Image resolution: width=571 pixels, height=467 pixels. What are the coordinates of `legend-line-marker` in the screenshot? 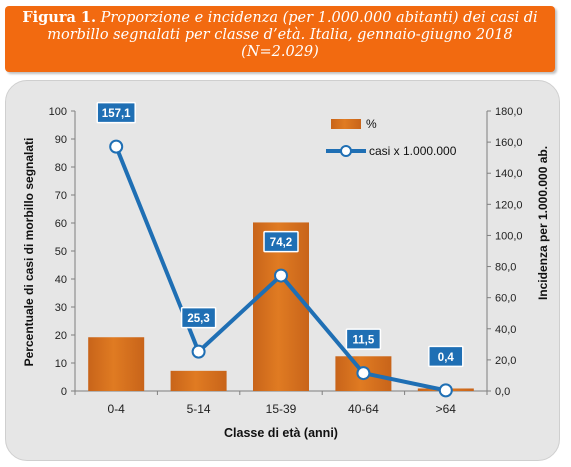 It's located at (346, 151).